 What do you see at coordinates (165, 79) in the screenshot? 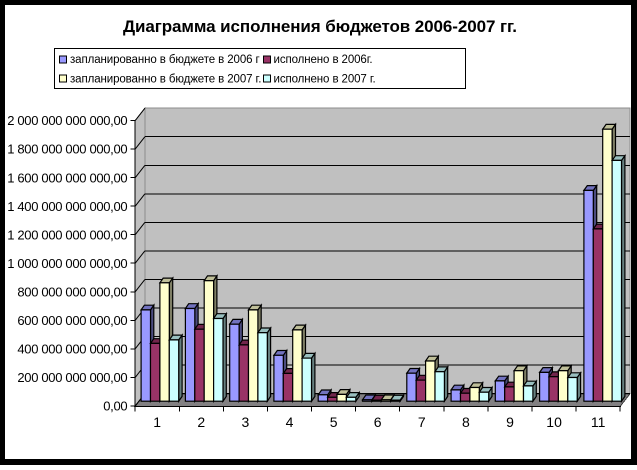
I see `svg-text:запланированно в бюджете в 200: запланированно в бюджете в 2007 г.` at bounding box center [165, 79].